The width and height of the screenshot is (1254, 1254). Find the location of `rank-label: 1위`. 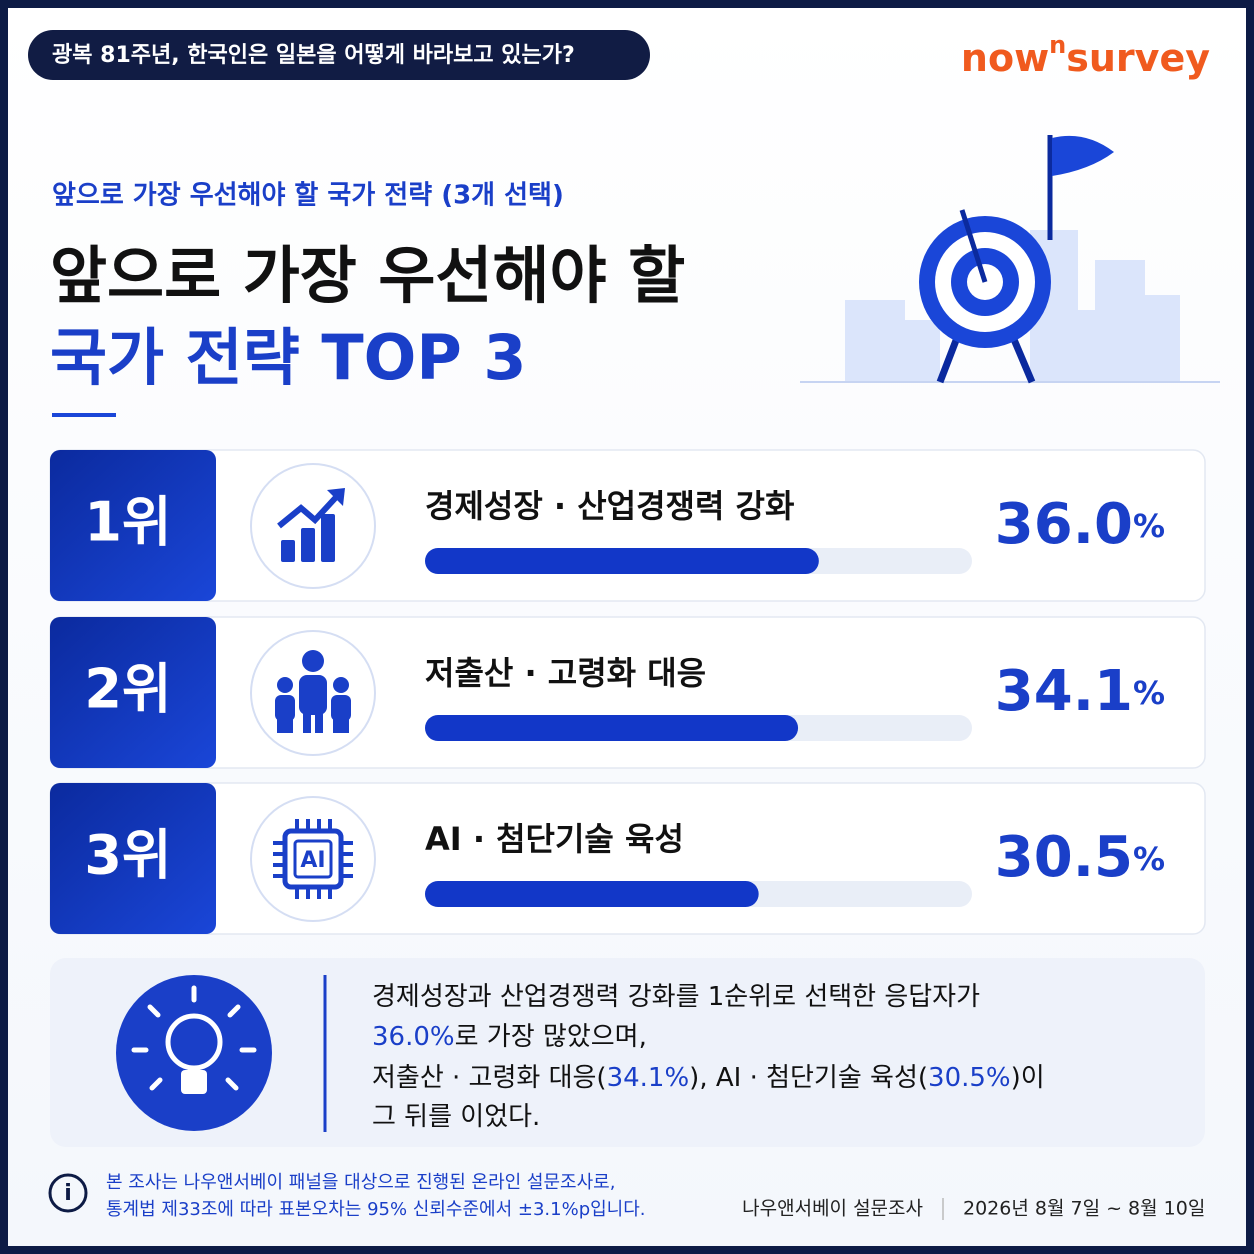

rank-label: 1위 is located at coordinates (127, 522).